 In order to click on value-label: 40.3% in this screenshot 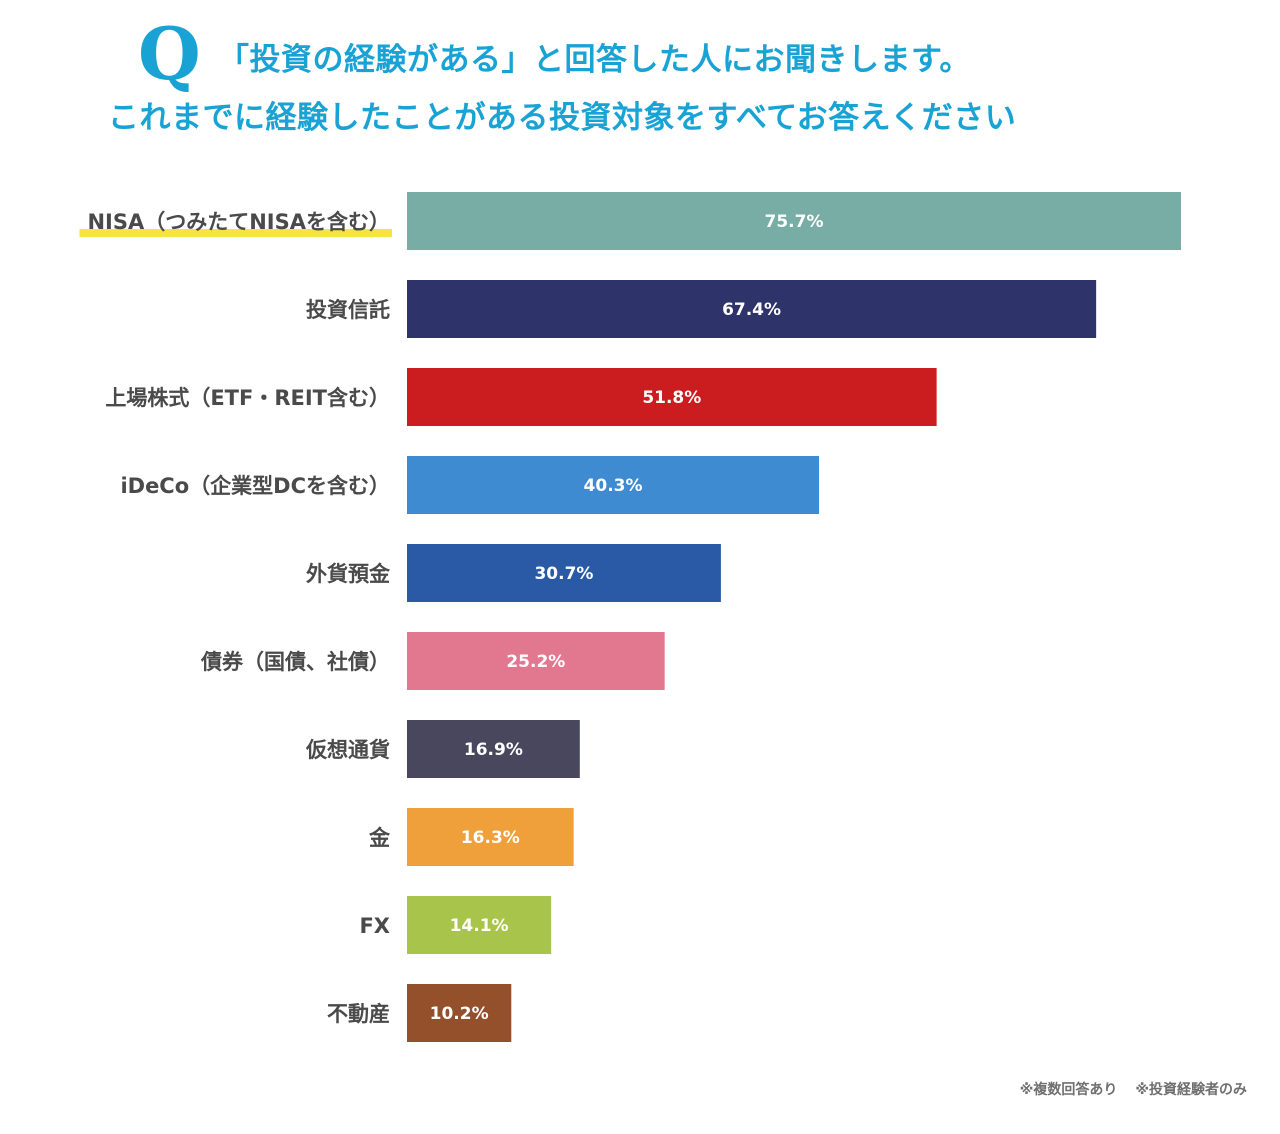, I will do `click(613, 486)`.